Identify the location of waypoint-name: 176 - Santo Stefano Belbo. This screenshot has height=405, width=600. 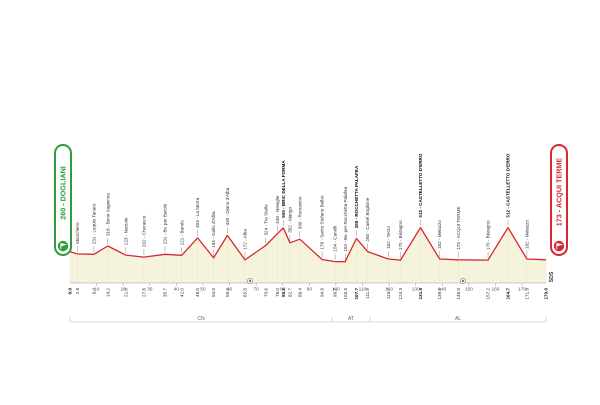
(322, 222).